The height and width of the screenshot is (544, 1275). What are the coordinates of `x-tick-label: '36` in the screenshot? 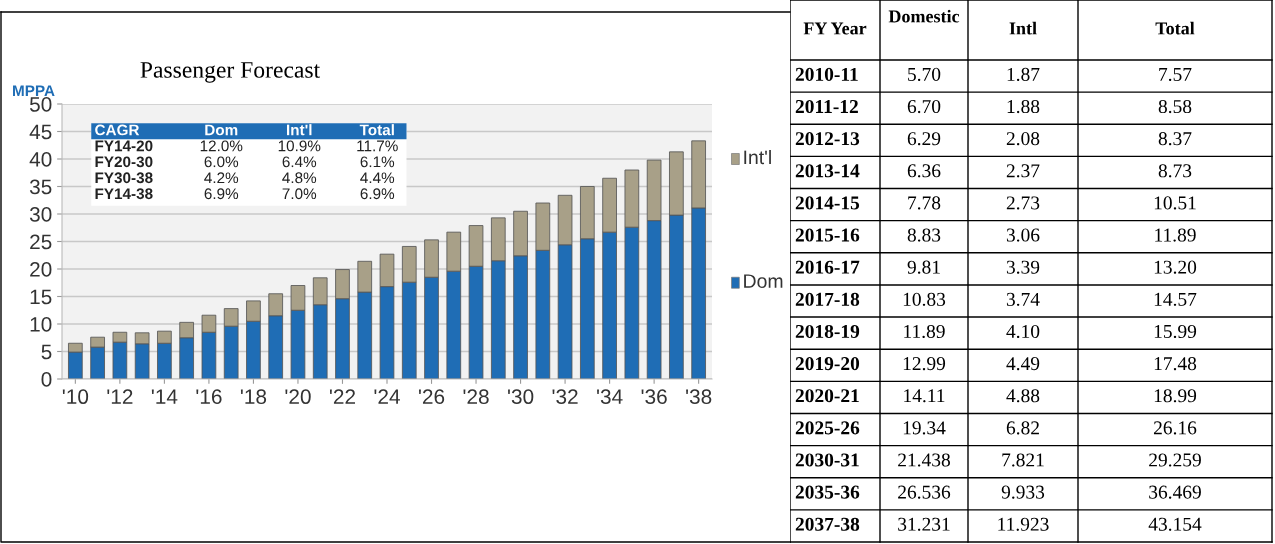 It's located at (654, 397).